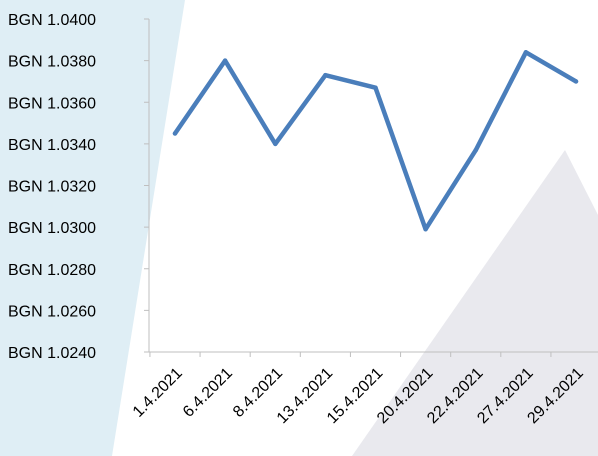 The image size is (598, 456). What do you see at coordinates (52, 228) in the screenshot?
I see `y-tick-label: BGN 1.0300` at bounding box center [52, 228].